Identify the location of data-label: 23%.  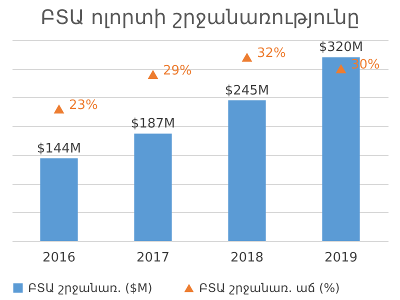
(83, 105).